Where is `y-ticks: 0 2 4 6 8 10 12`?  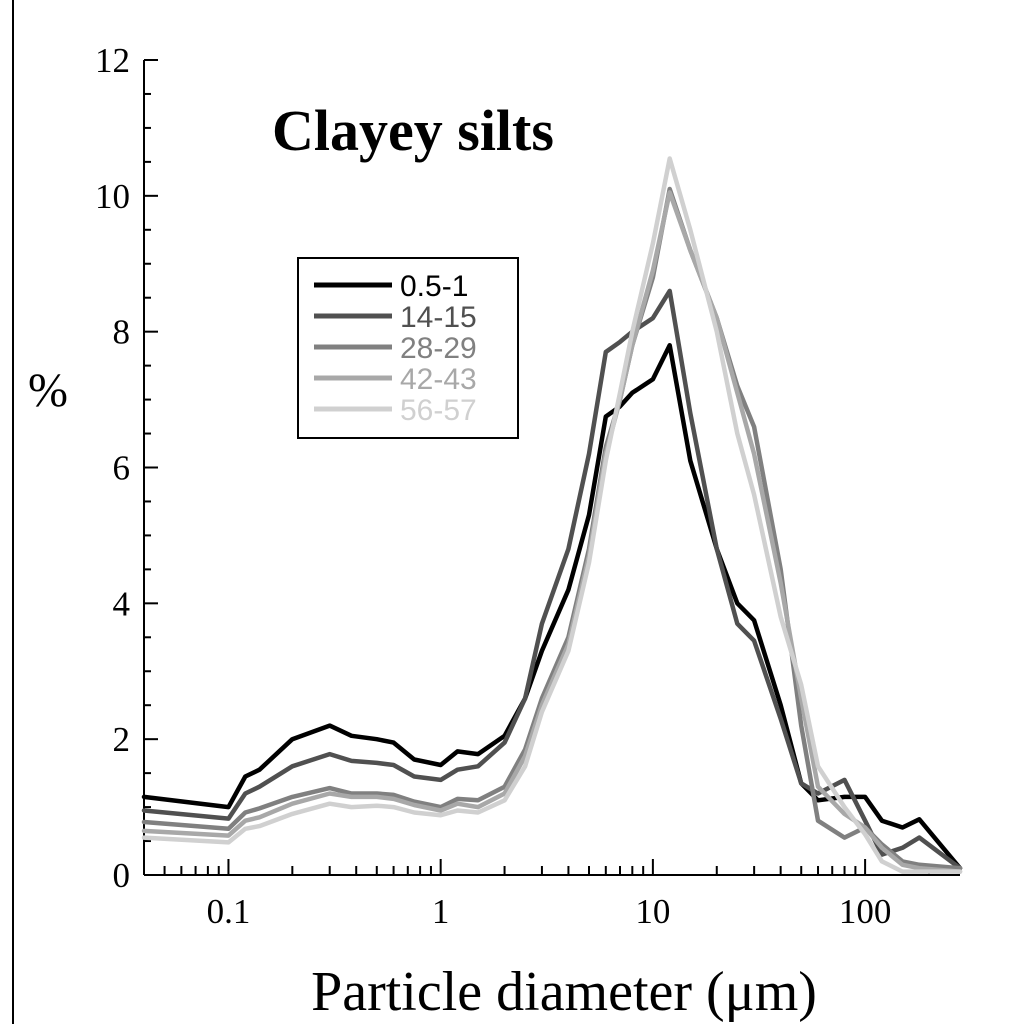 y-ticks: 0 2 4 6 8 10 12 is located at coordinates (126, 468).